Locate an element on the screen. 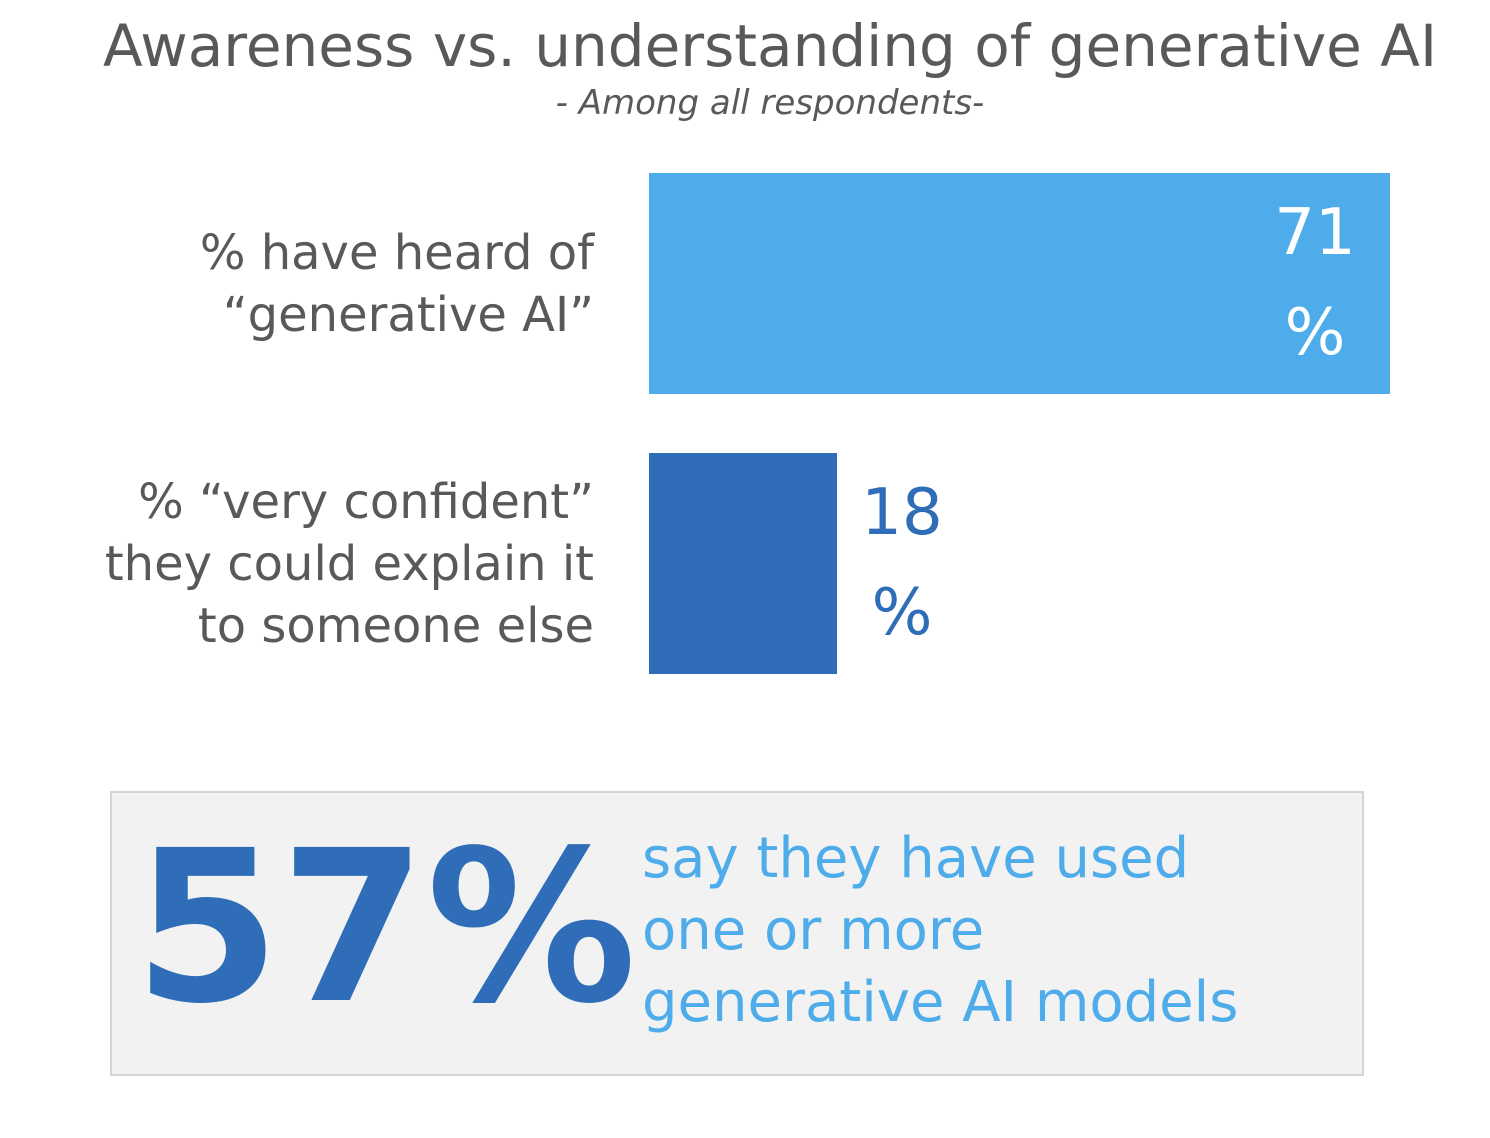 The height and width of the screenshot is (1138, 1490). category-label-line: % have heard of is located at coordinates (396, 252).